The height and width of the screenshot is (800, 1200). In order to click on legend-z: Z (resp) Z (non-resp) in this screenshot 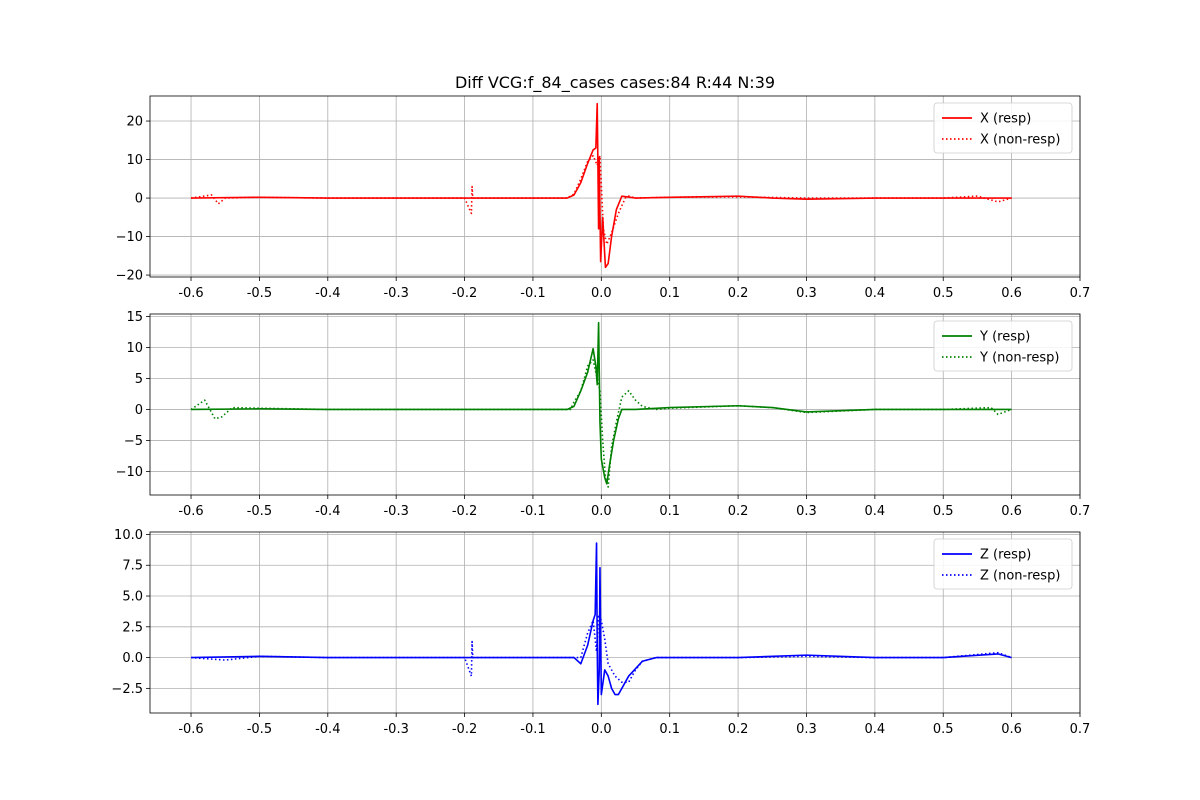, I will do `click(1003, 564)`.